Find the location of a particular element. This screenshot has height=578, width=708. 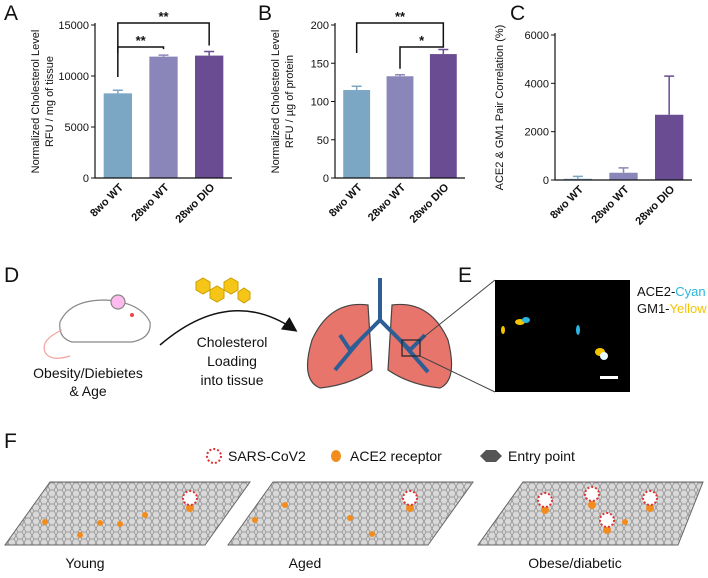

y-tick-label: 4000 is located at coordinates (537, 84).